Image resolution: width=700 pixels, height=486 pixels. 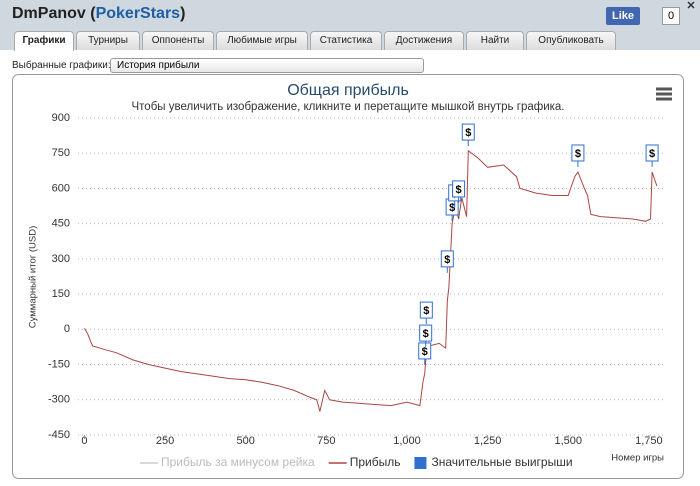 What do you see at coordinates (44, 41) in the screenshot?
I see `tab: Графики` at bounding box center [44, 41].